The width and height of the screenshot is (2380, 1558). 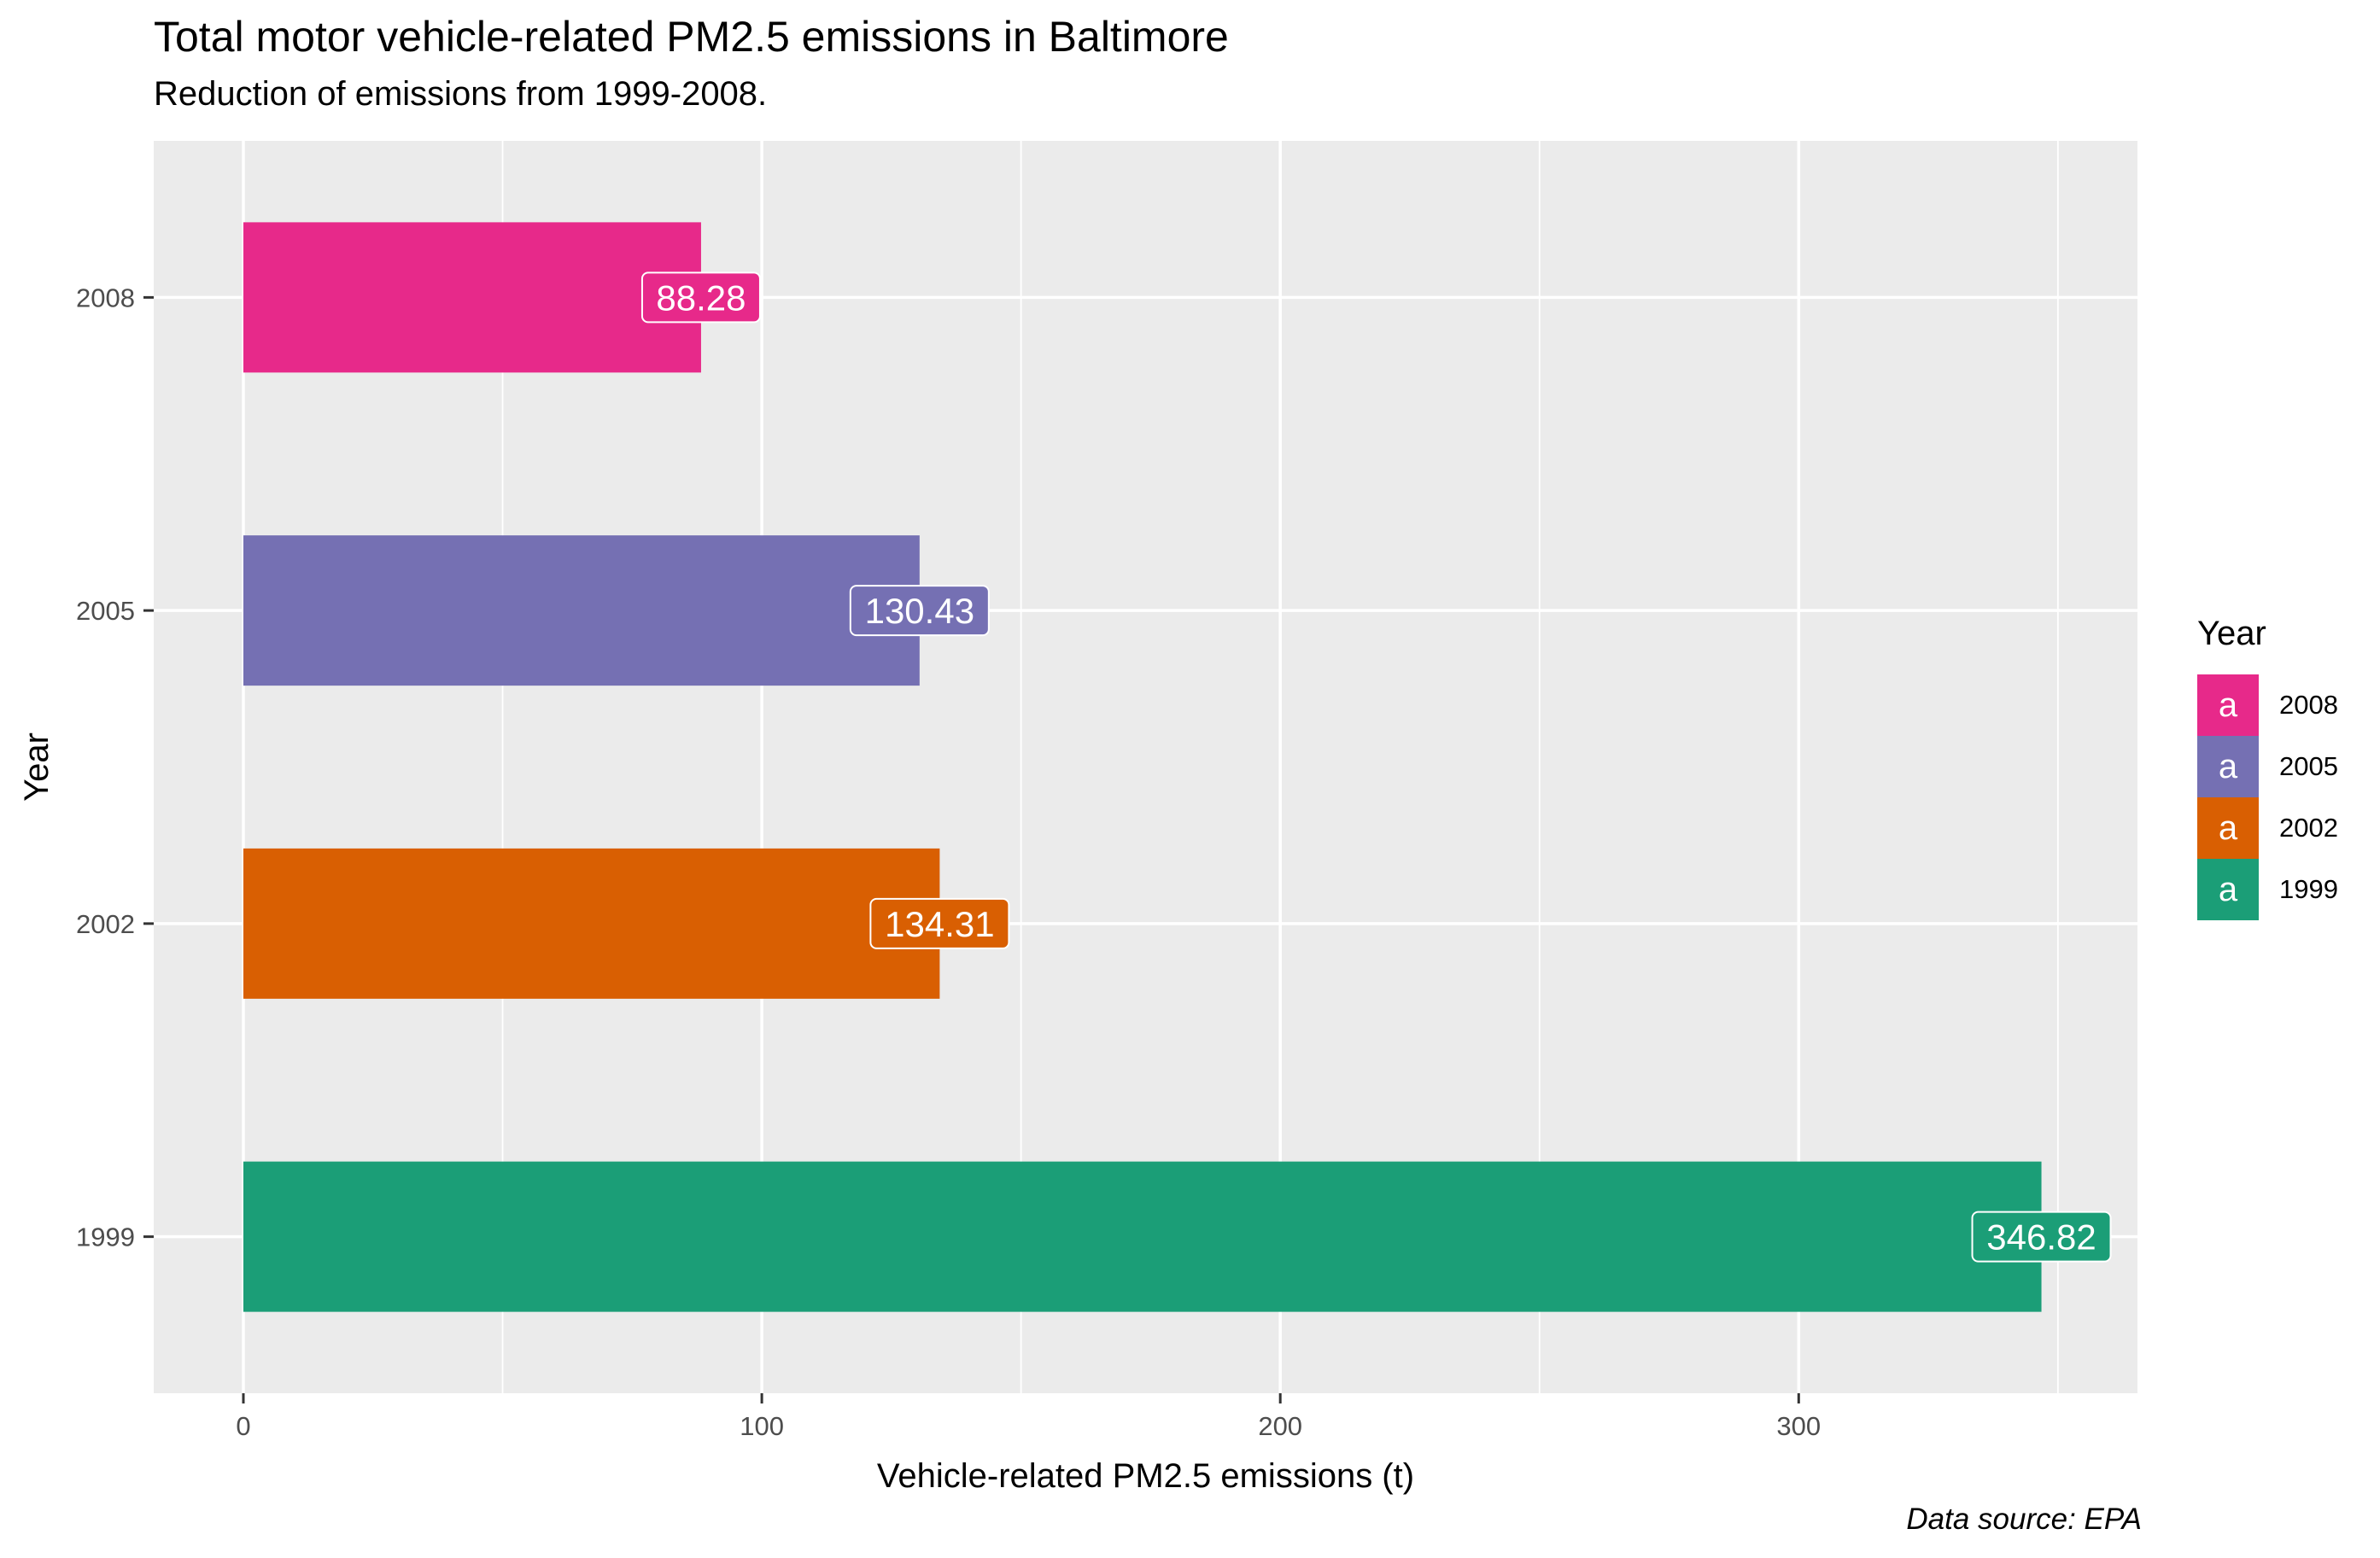 What do you see at coordinates (2267, 766) in the screenshot?
I see `legend-item-2005: a 2005` at bounding box center [2267, 766].